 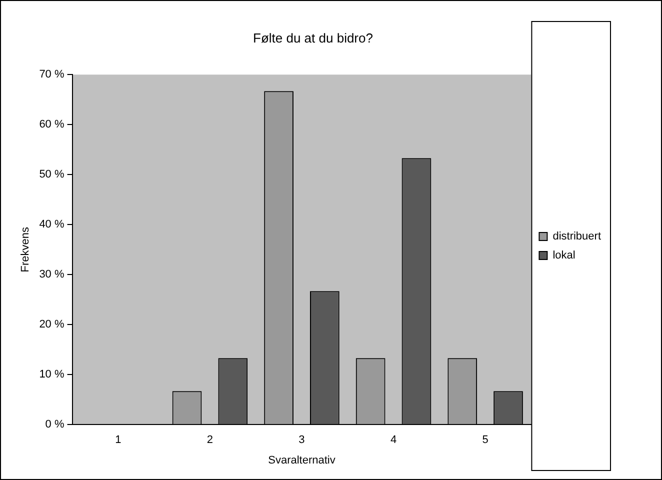 What do you see at coordinates (54, 424) in the screenshot?
I see `y-tick-label: 0 %` at bounding box center [54, 424].